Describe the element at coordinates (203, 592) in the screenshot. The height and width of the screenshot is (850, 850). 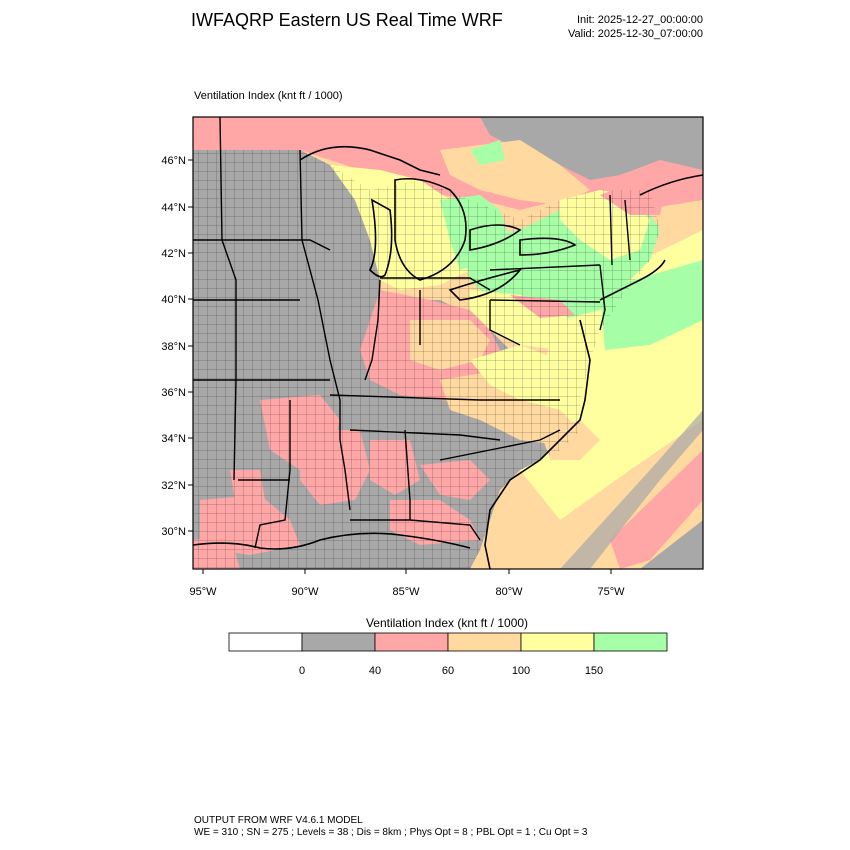
I see `lon-tick-label: 95°W` at that location.